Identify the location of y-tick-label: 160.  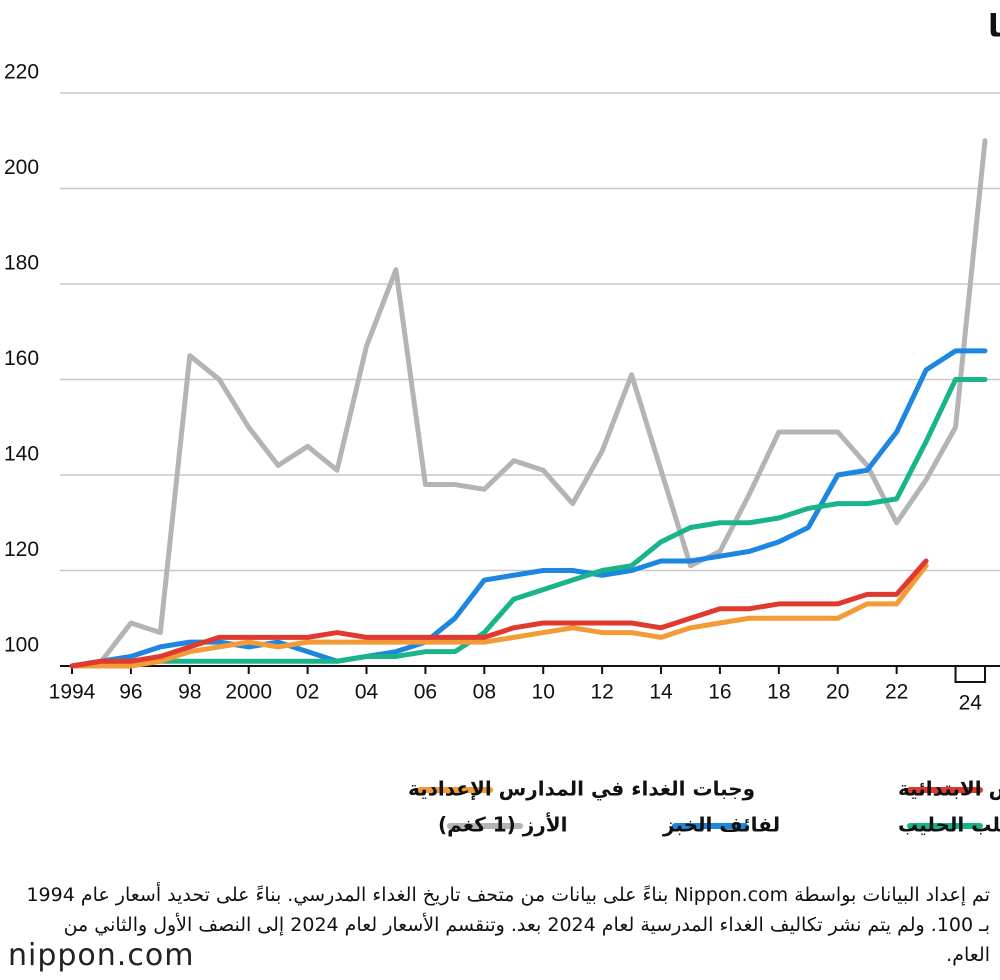
(21, 358).